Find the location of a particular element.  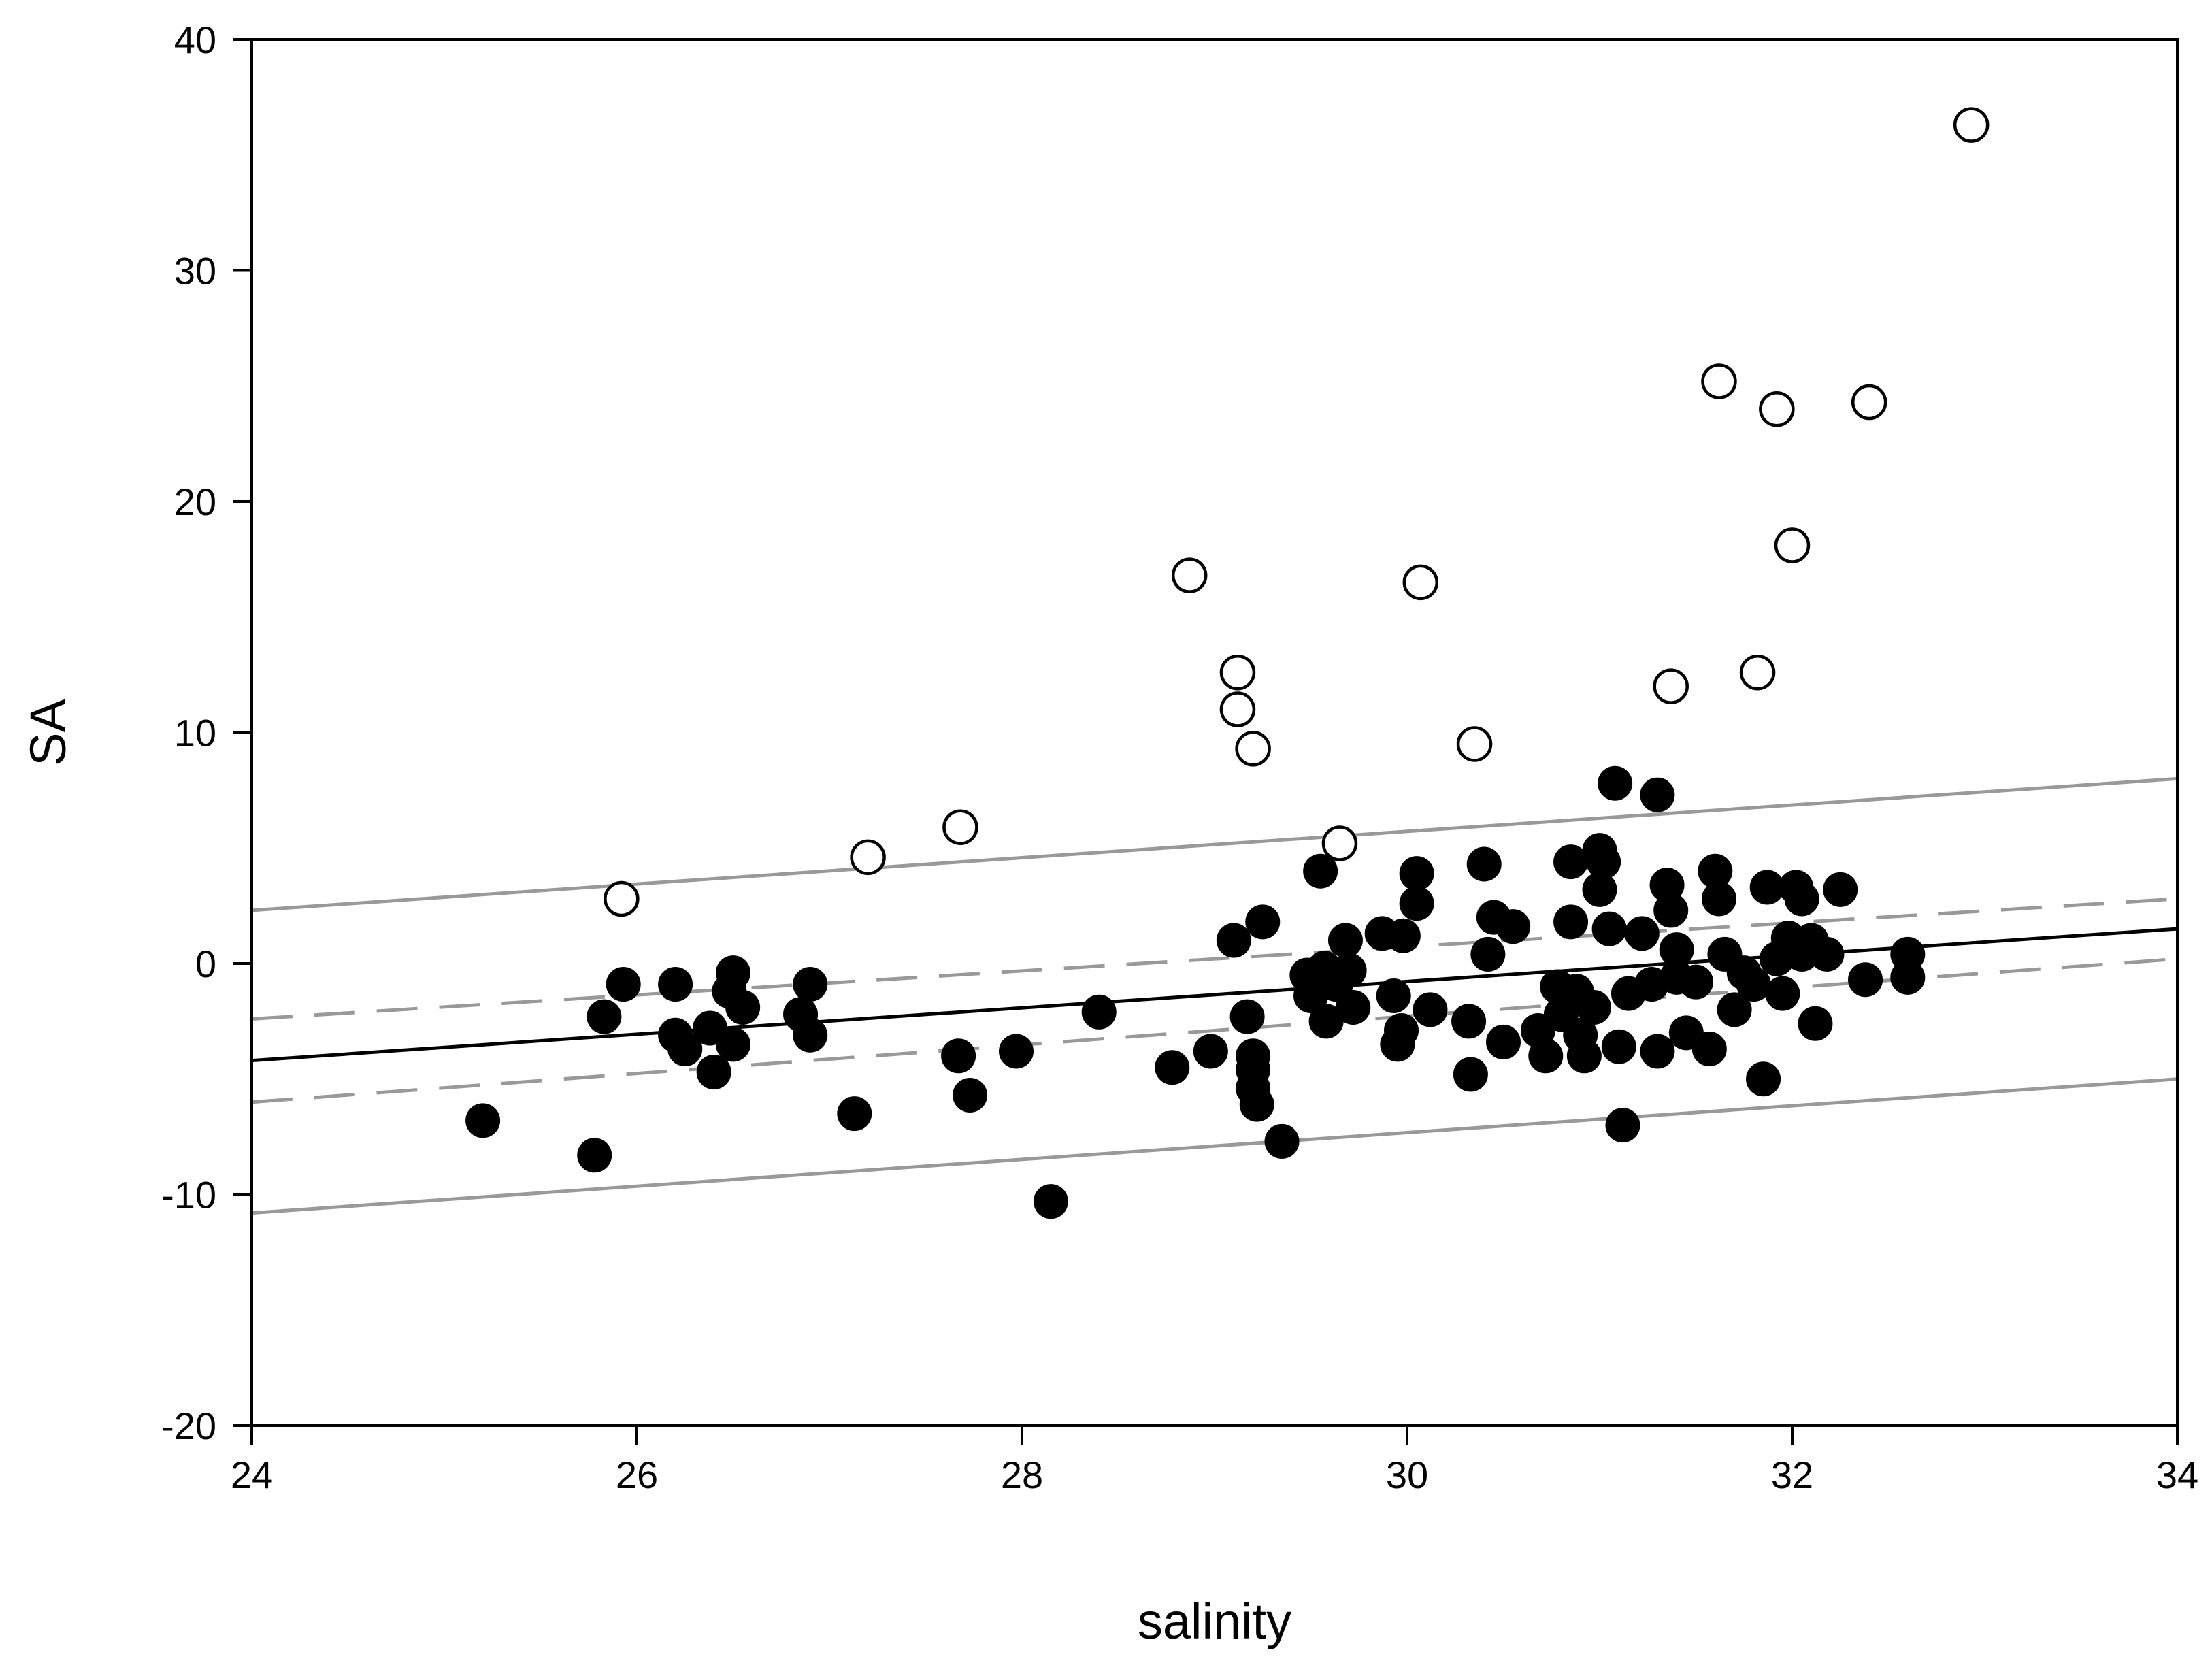

x-axis-label: salinity is located at coordinates (1214, 1621).